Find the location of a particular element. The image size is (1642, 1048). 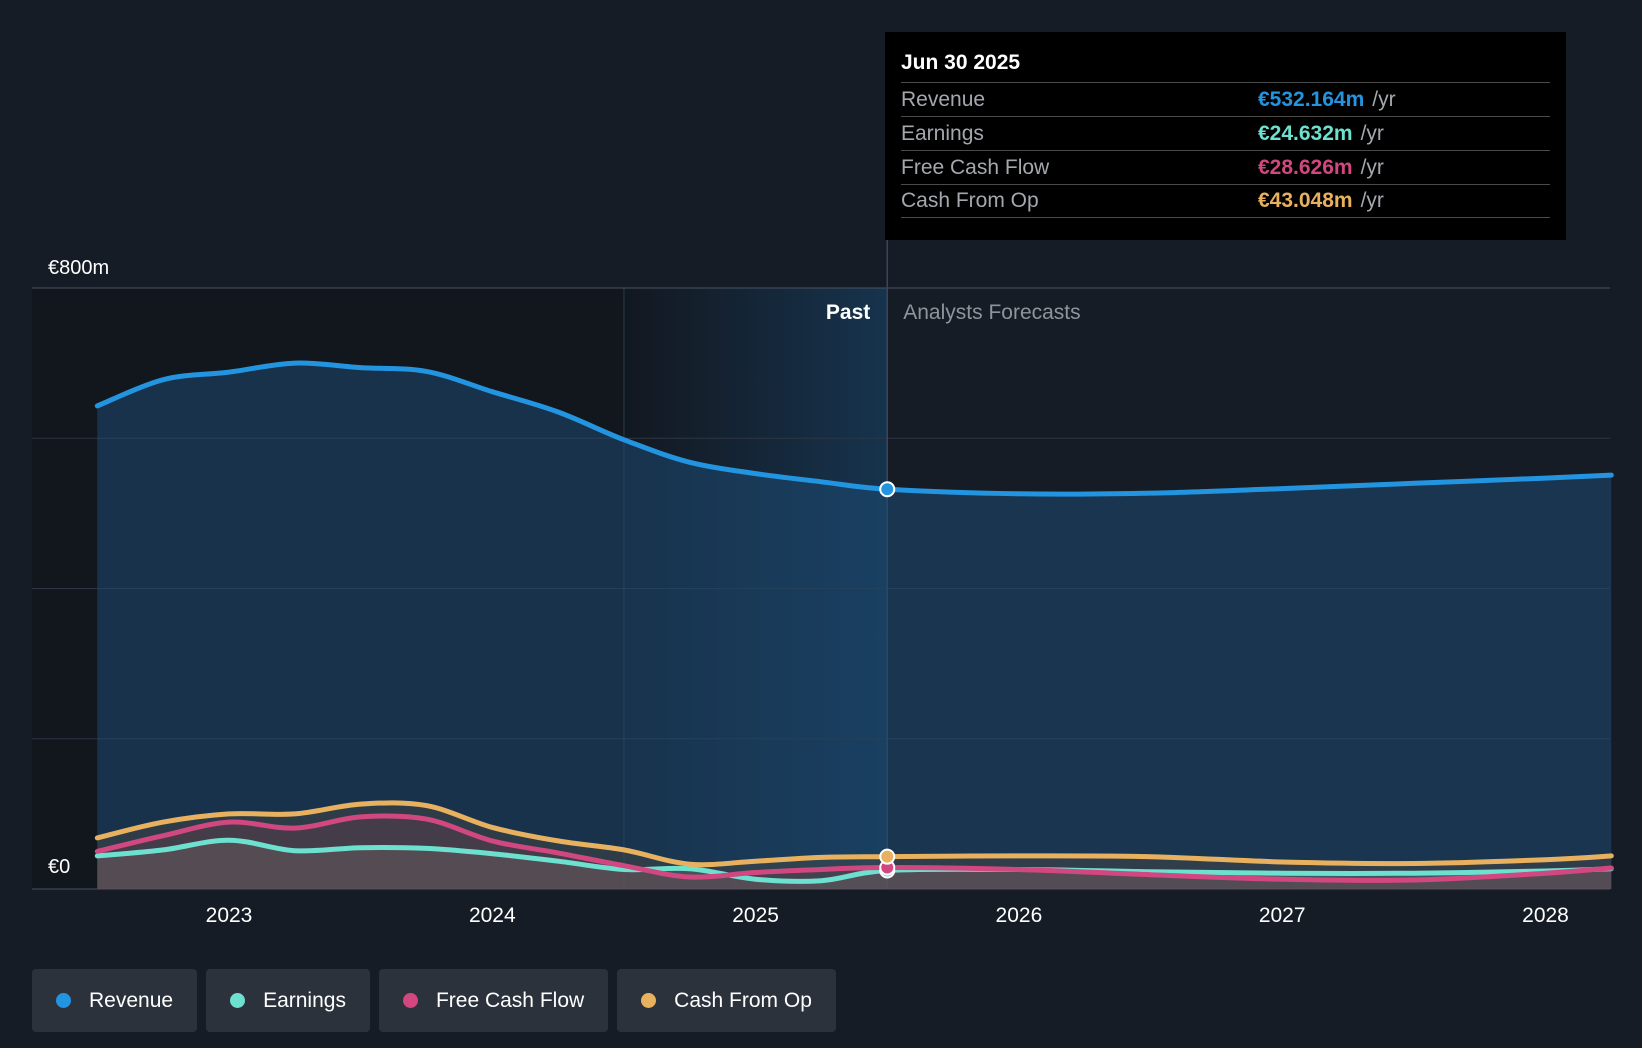

tooltip-row-revenue: Revenue €532.164m /yr is located at coordinates (1225, 99).